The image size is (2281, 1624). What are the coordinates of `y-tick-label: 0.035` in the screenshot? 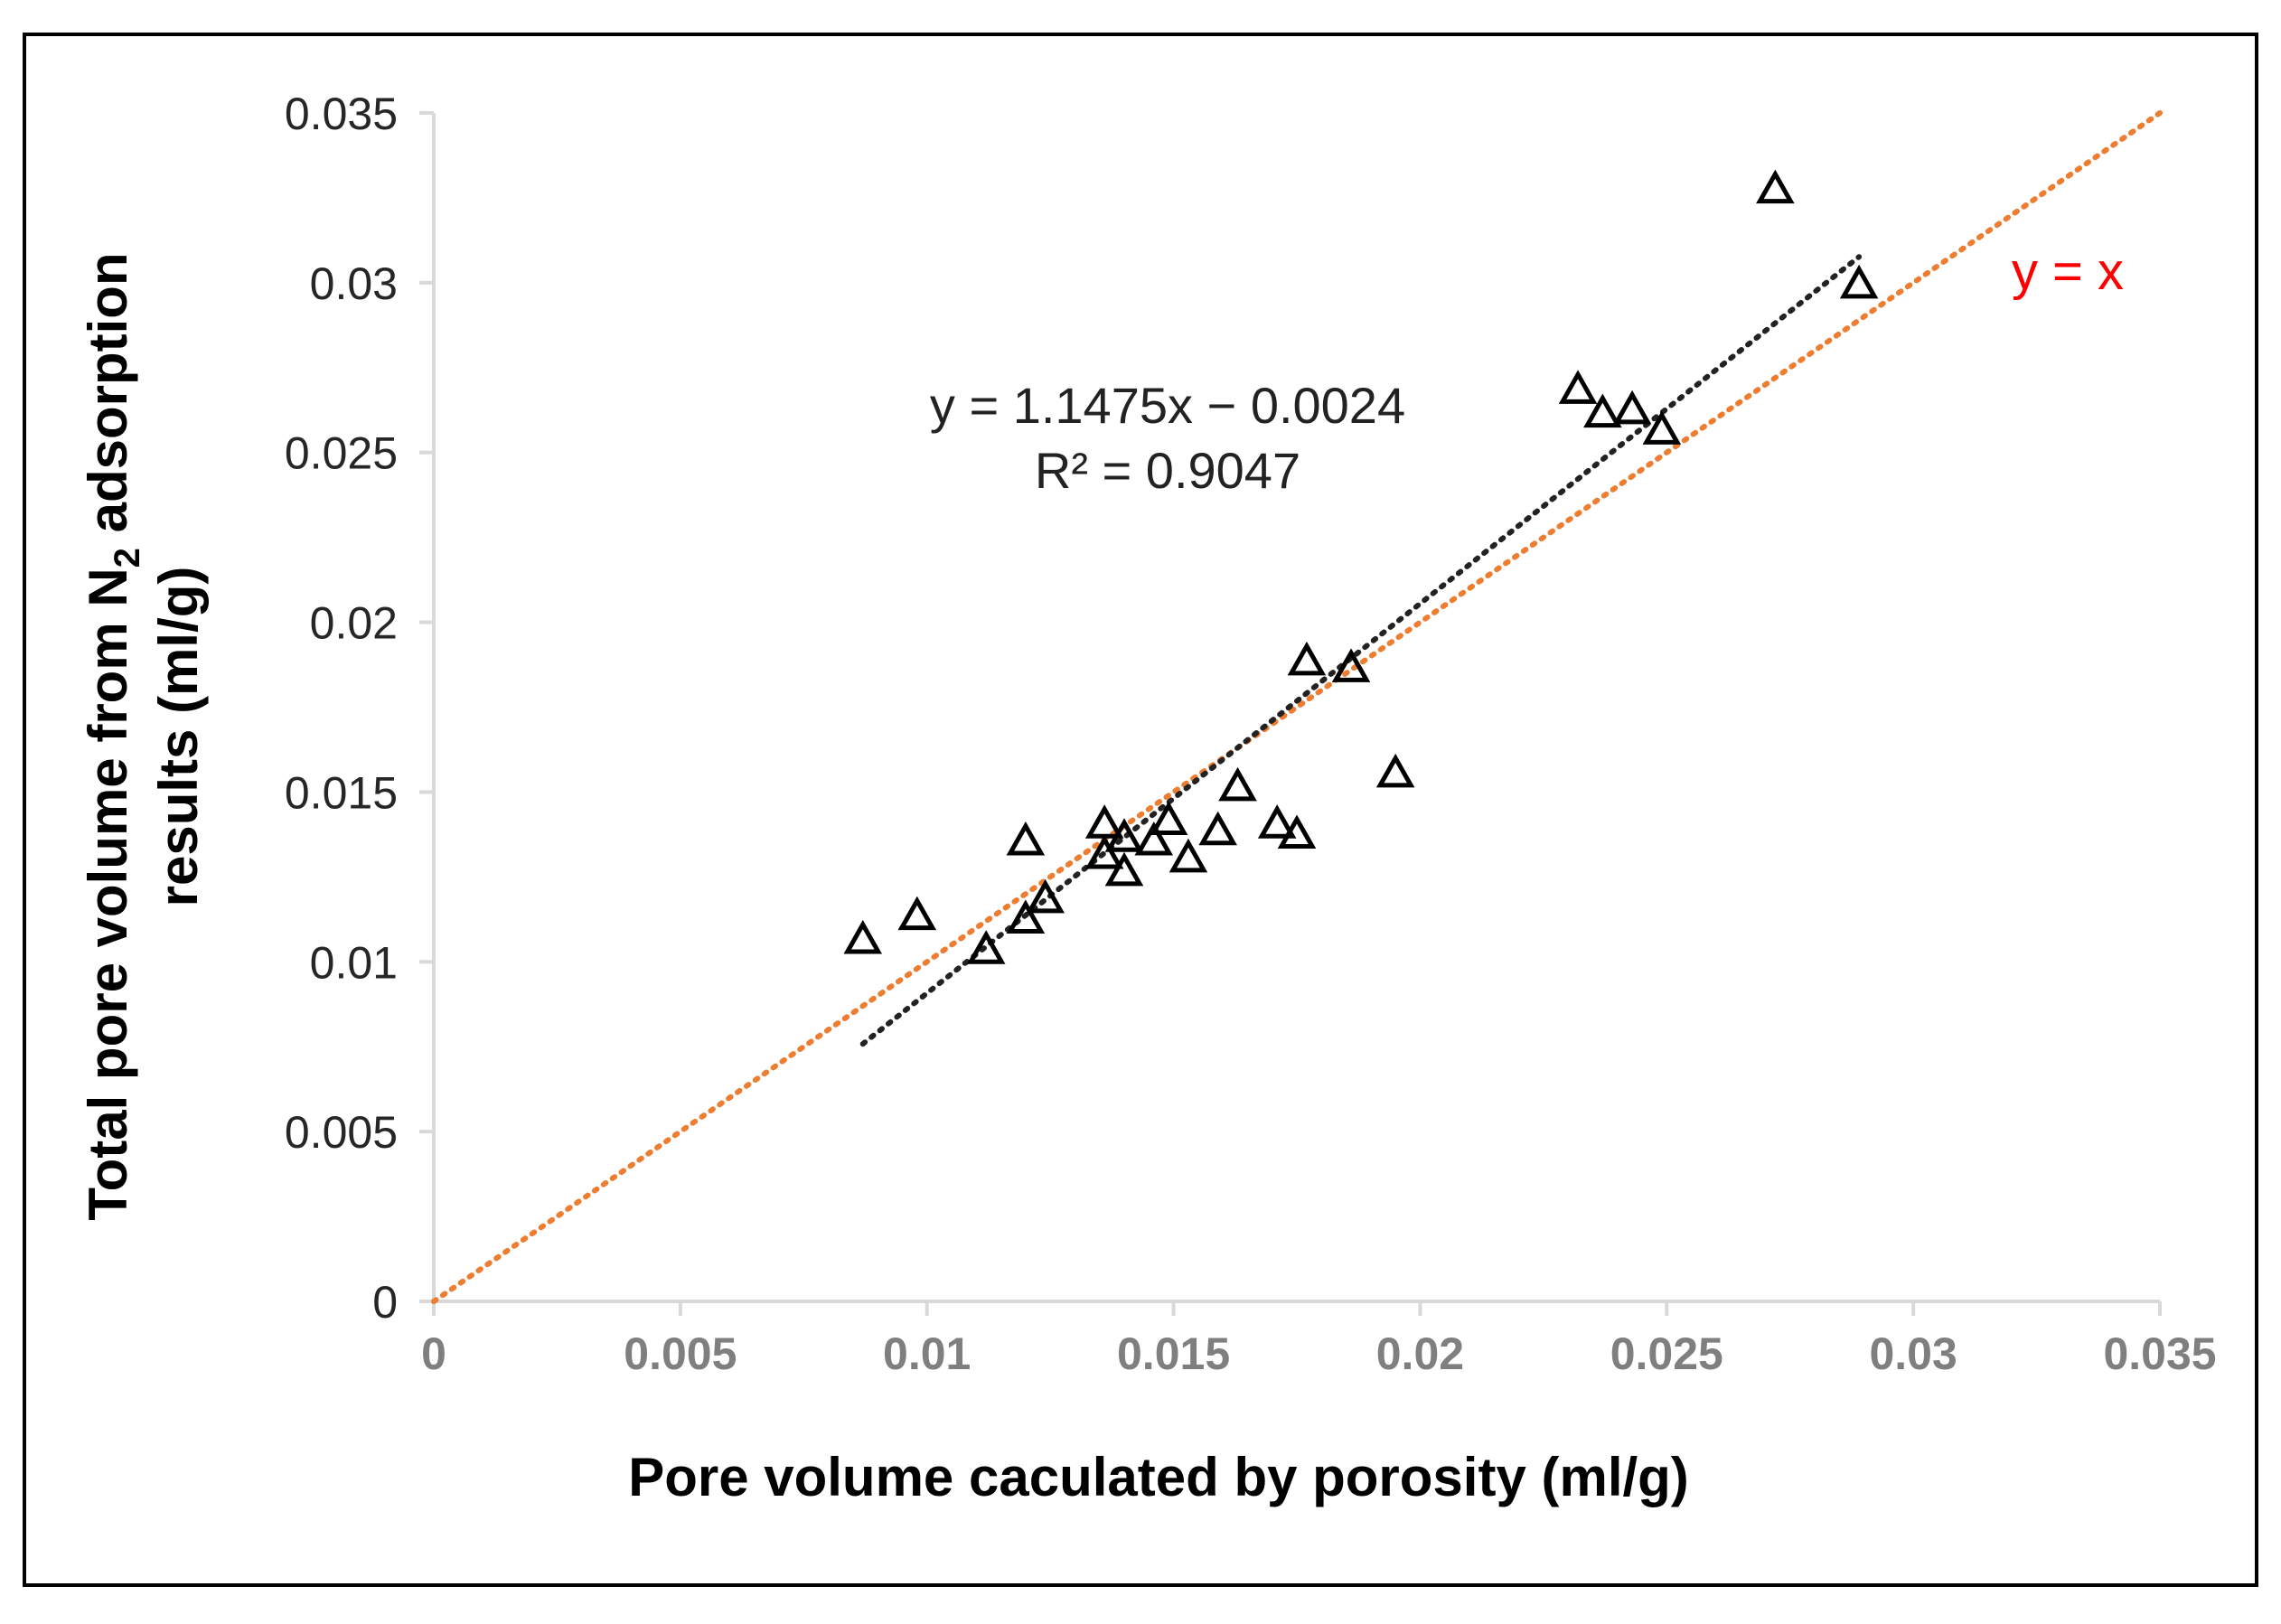 It's located at (341, 114).